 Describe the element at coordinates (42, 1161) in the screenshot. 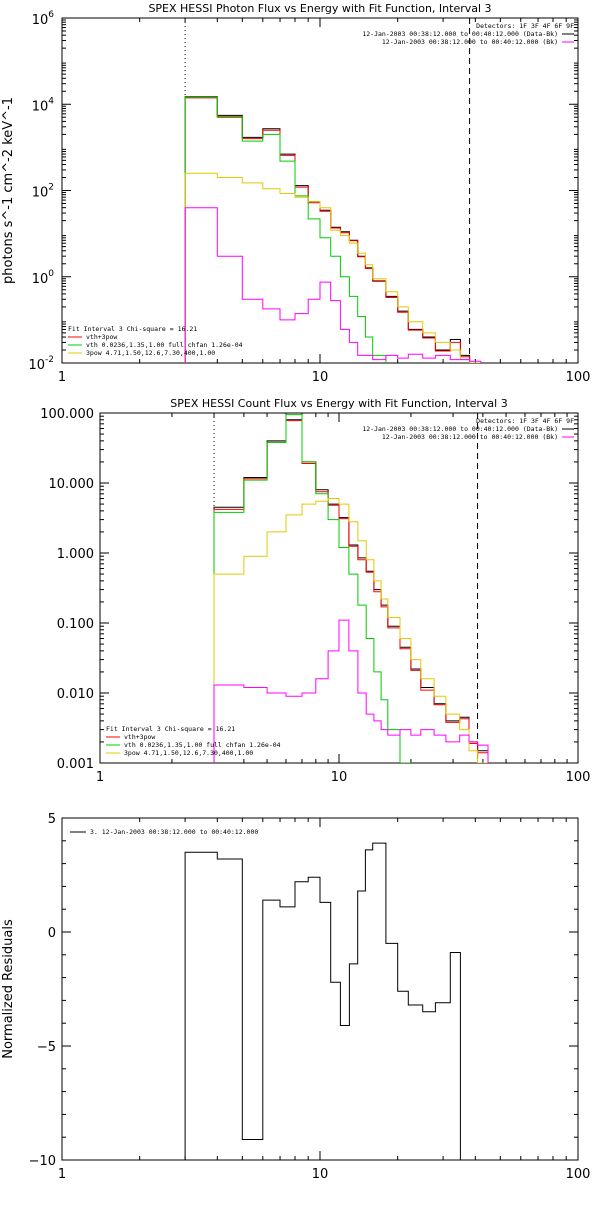

I see `y-tick-label: −10` at that location.